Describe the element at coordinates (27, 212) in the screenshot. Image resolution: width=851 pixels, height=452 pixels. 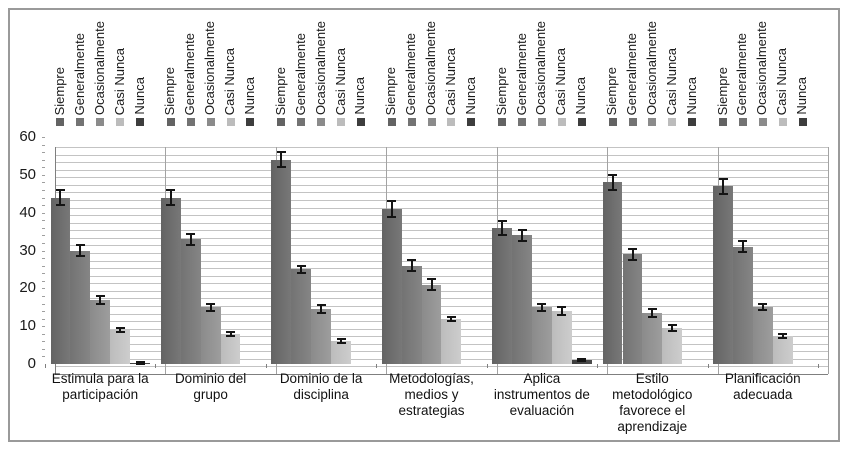
I see `y-tick-label: 40` at that location.